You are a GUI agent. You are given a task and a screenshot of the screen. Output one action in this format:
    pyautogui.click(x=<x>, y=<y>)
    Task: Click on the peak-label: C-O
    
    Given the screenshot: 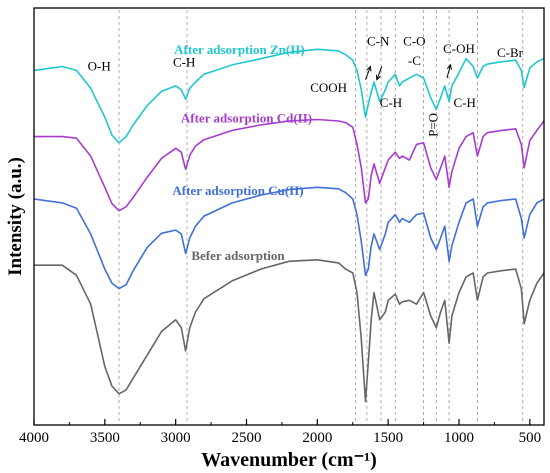 What is the action you would take?
    pyautogui.click(x=414, y=40)
    